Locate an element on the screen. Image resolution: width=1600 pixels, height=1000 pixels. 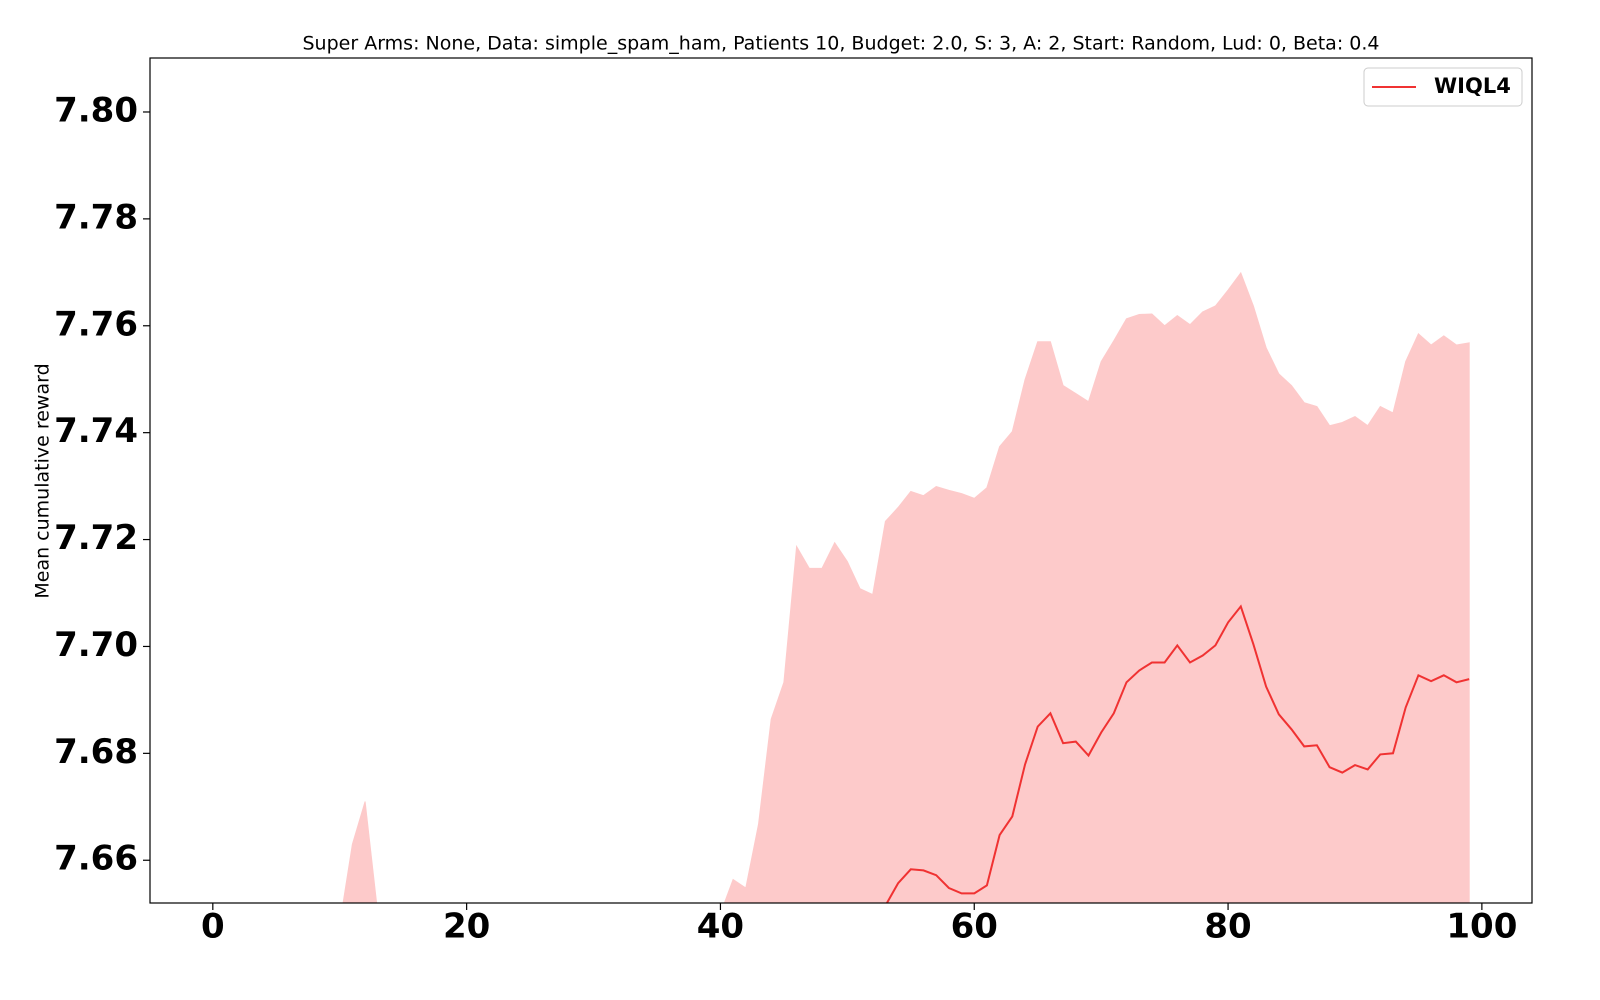
x-tick-label: 80 is located at coordinates (1227, 927).